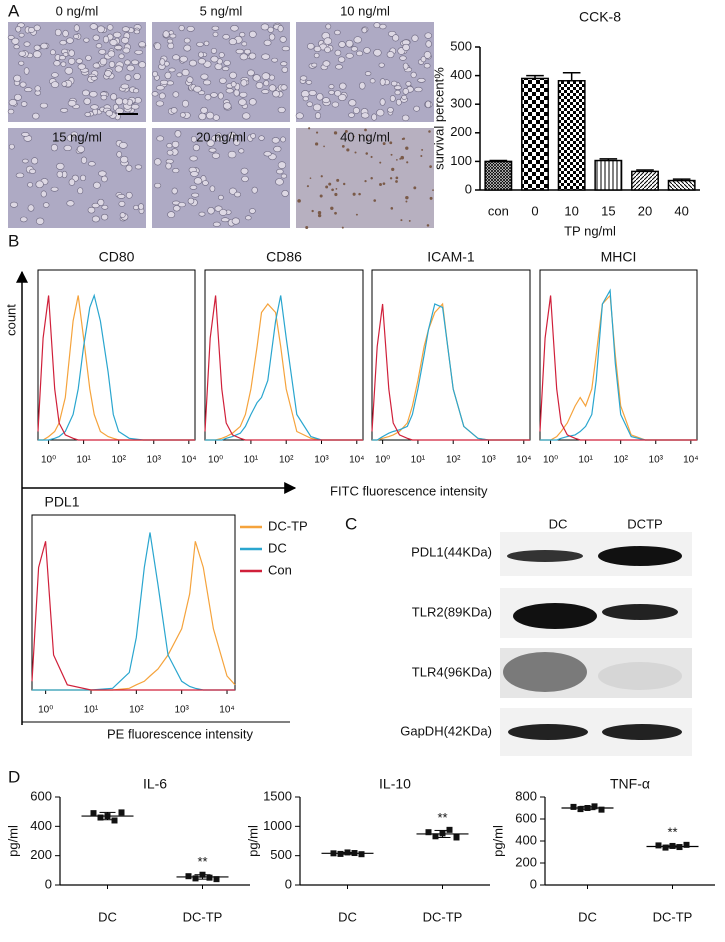 The width and height of the screenshot is (725, 942). Describe the element at coordinates (571, 210) in the screenshot. I see `x-tick-label: 10` at that location.